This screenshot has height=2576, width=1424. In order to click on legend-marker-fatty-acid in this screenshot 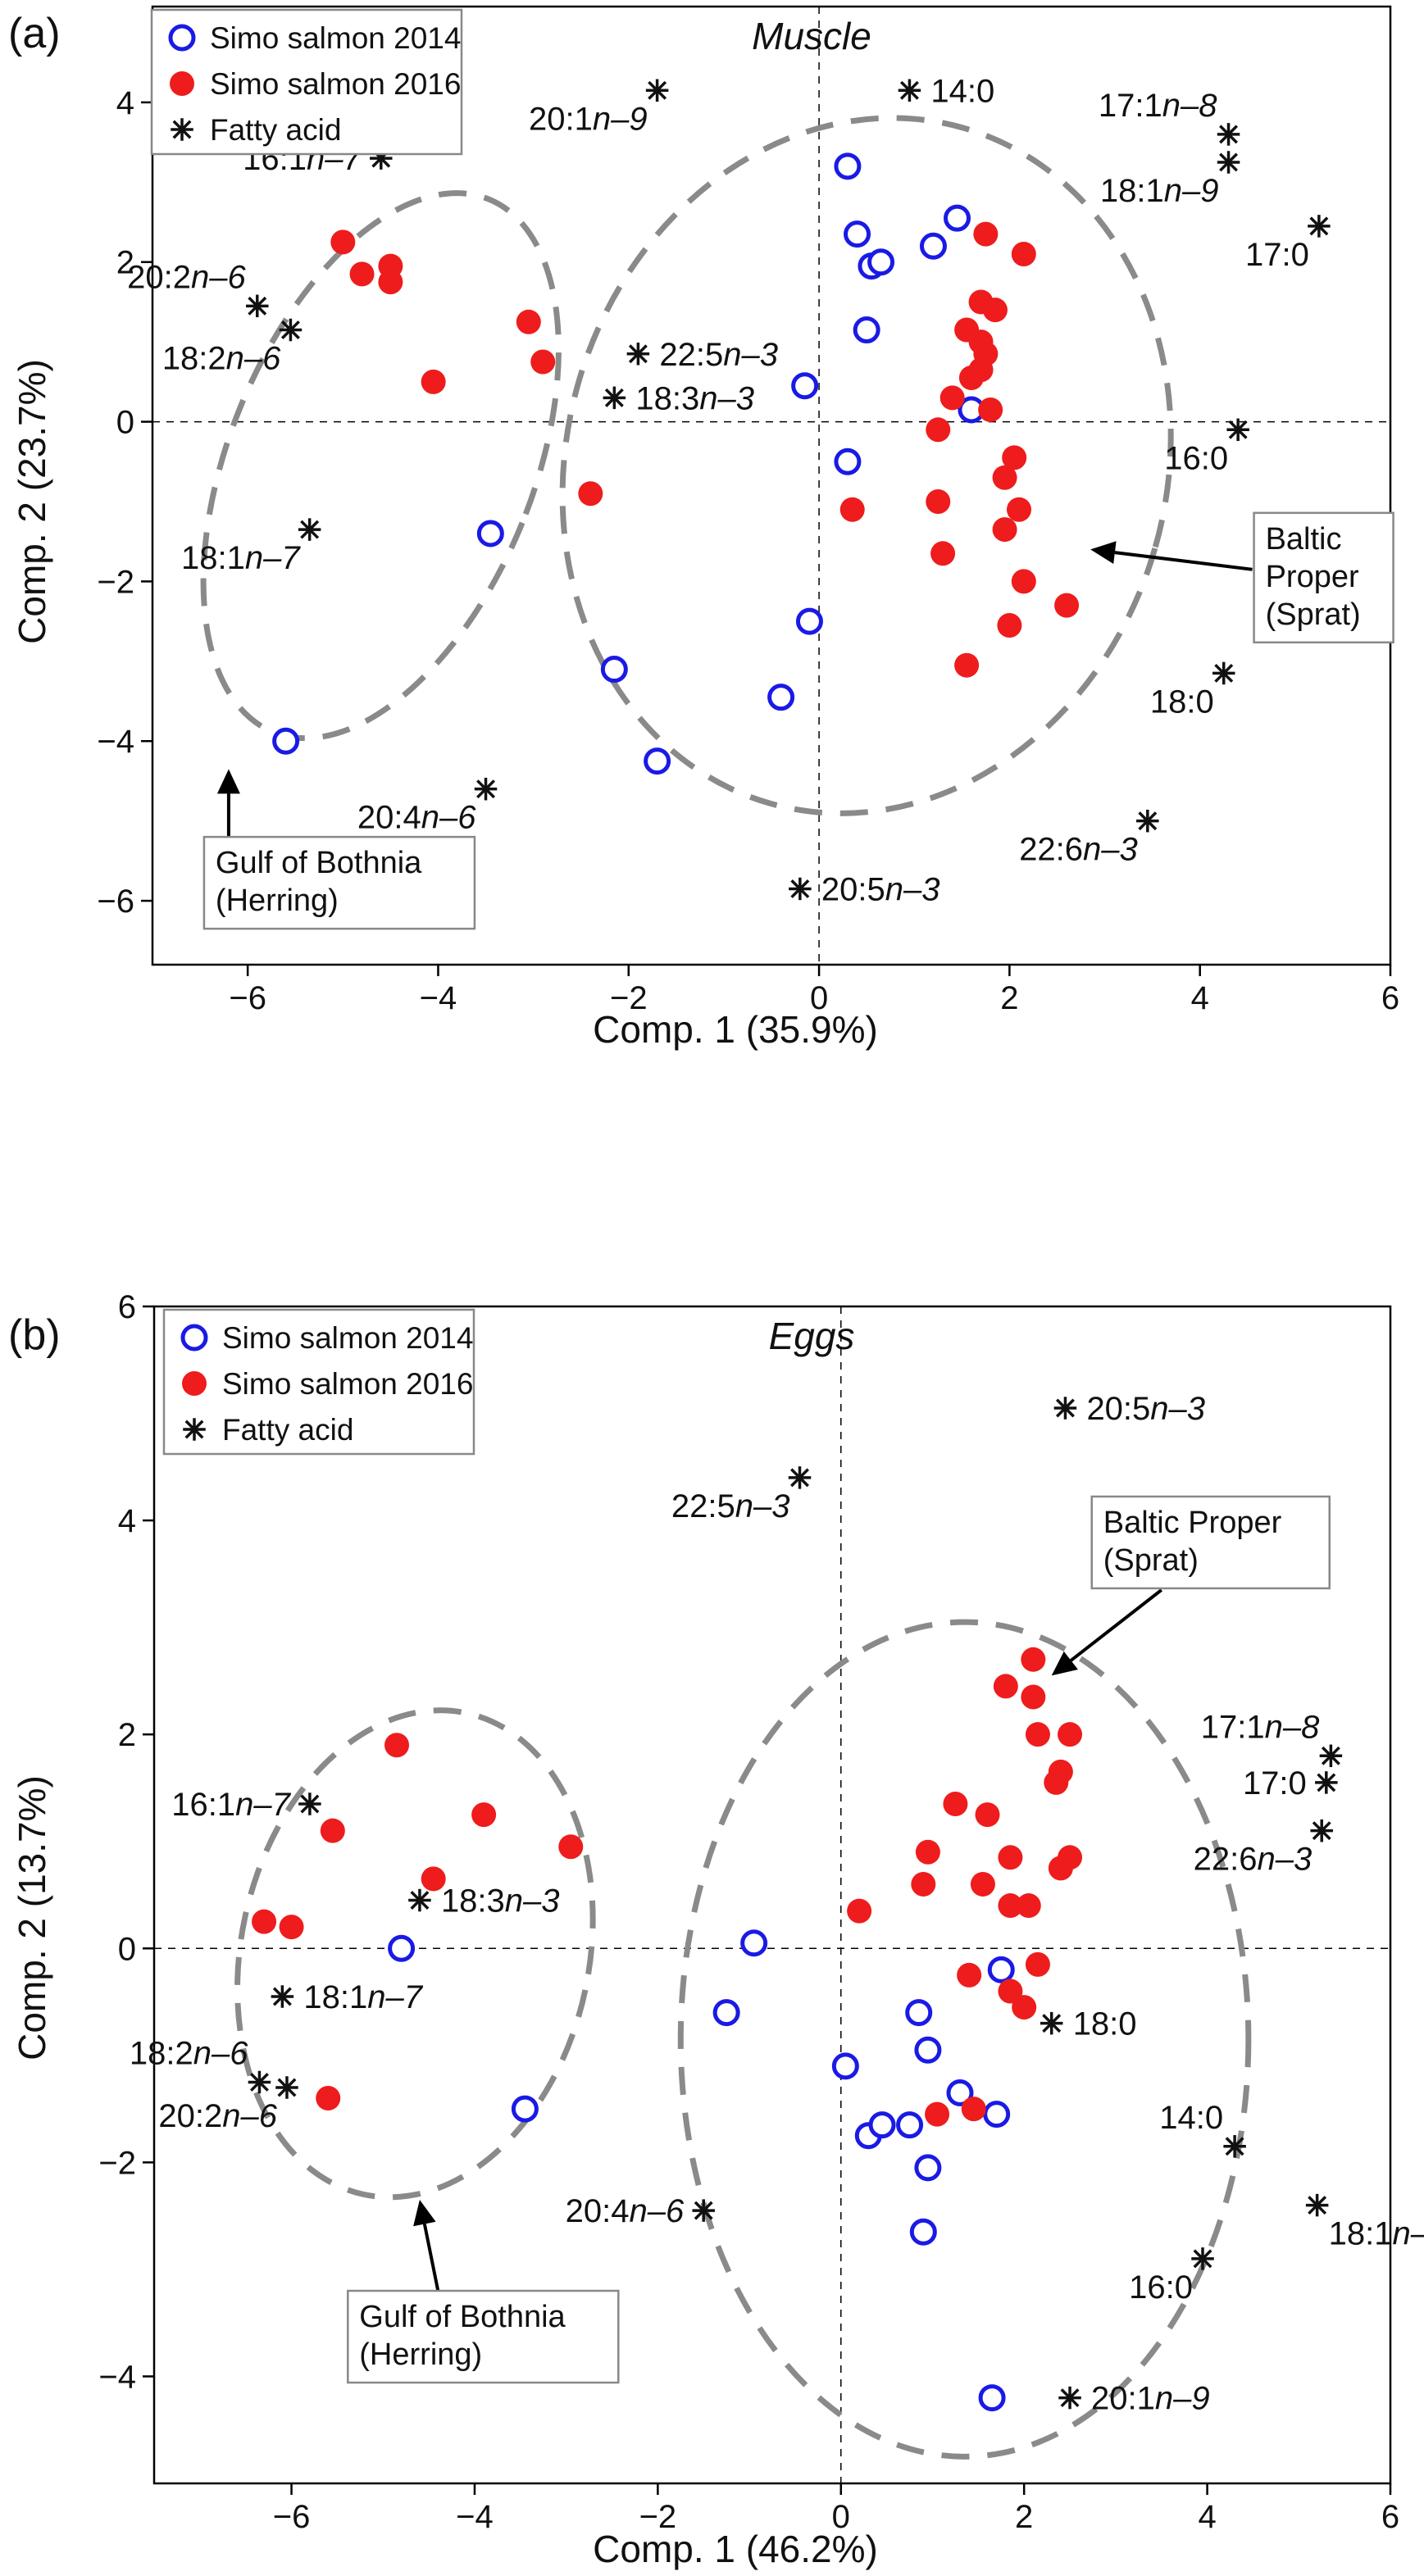, I will do `click(182, 129)`.